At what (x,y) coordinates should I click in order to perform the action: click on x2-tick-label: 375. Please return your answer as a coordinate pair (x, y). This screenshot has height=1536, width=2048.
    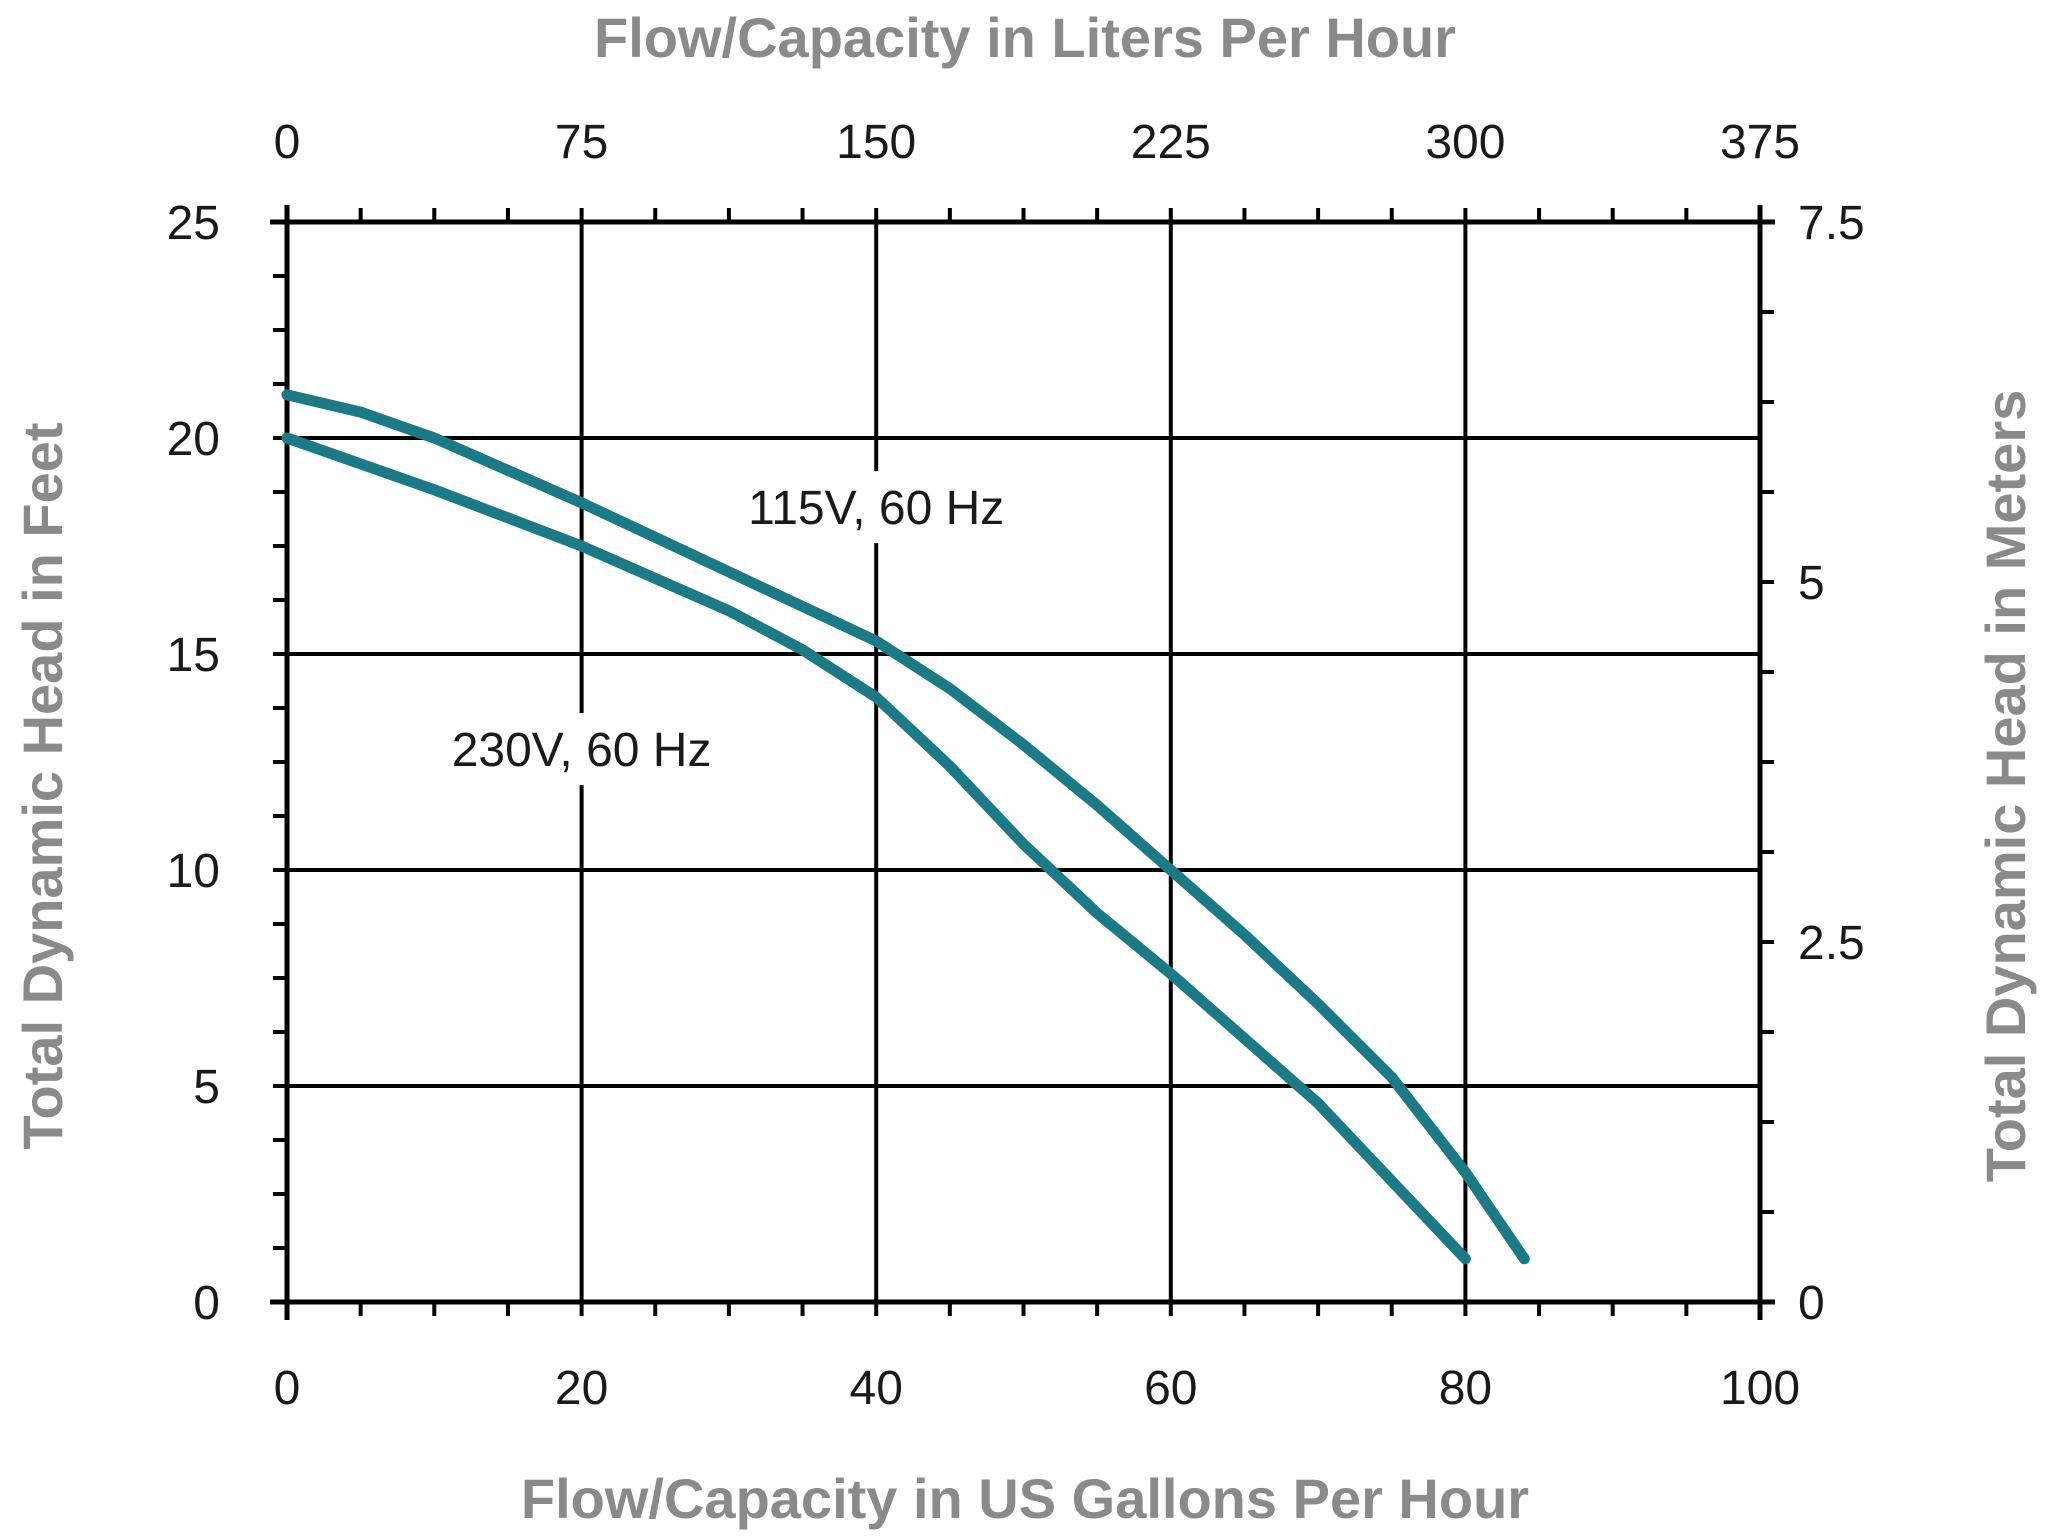
    Looking at the image, I should click on (1760, 142).